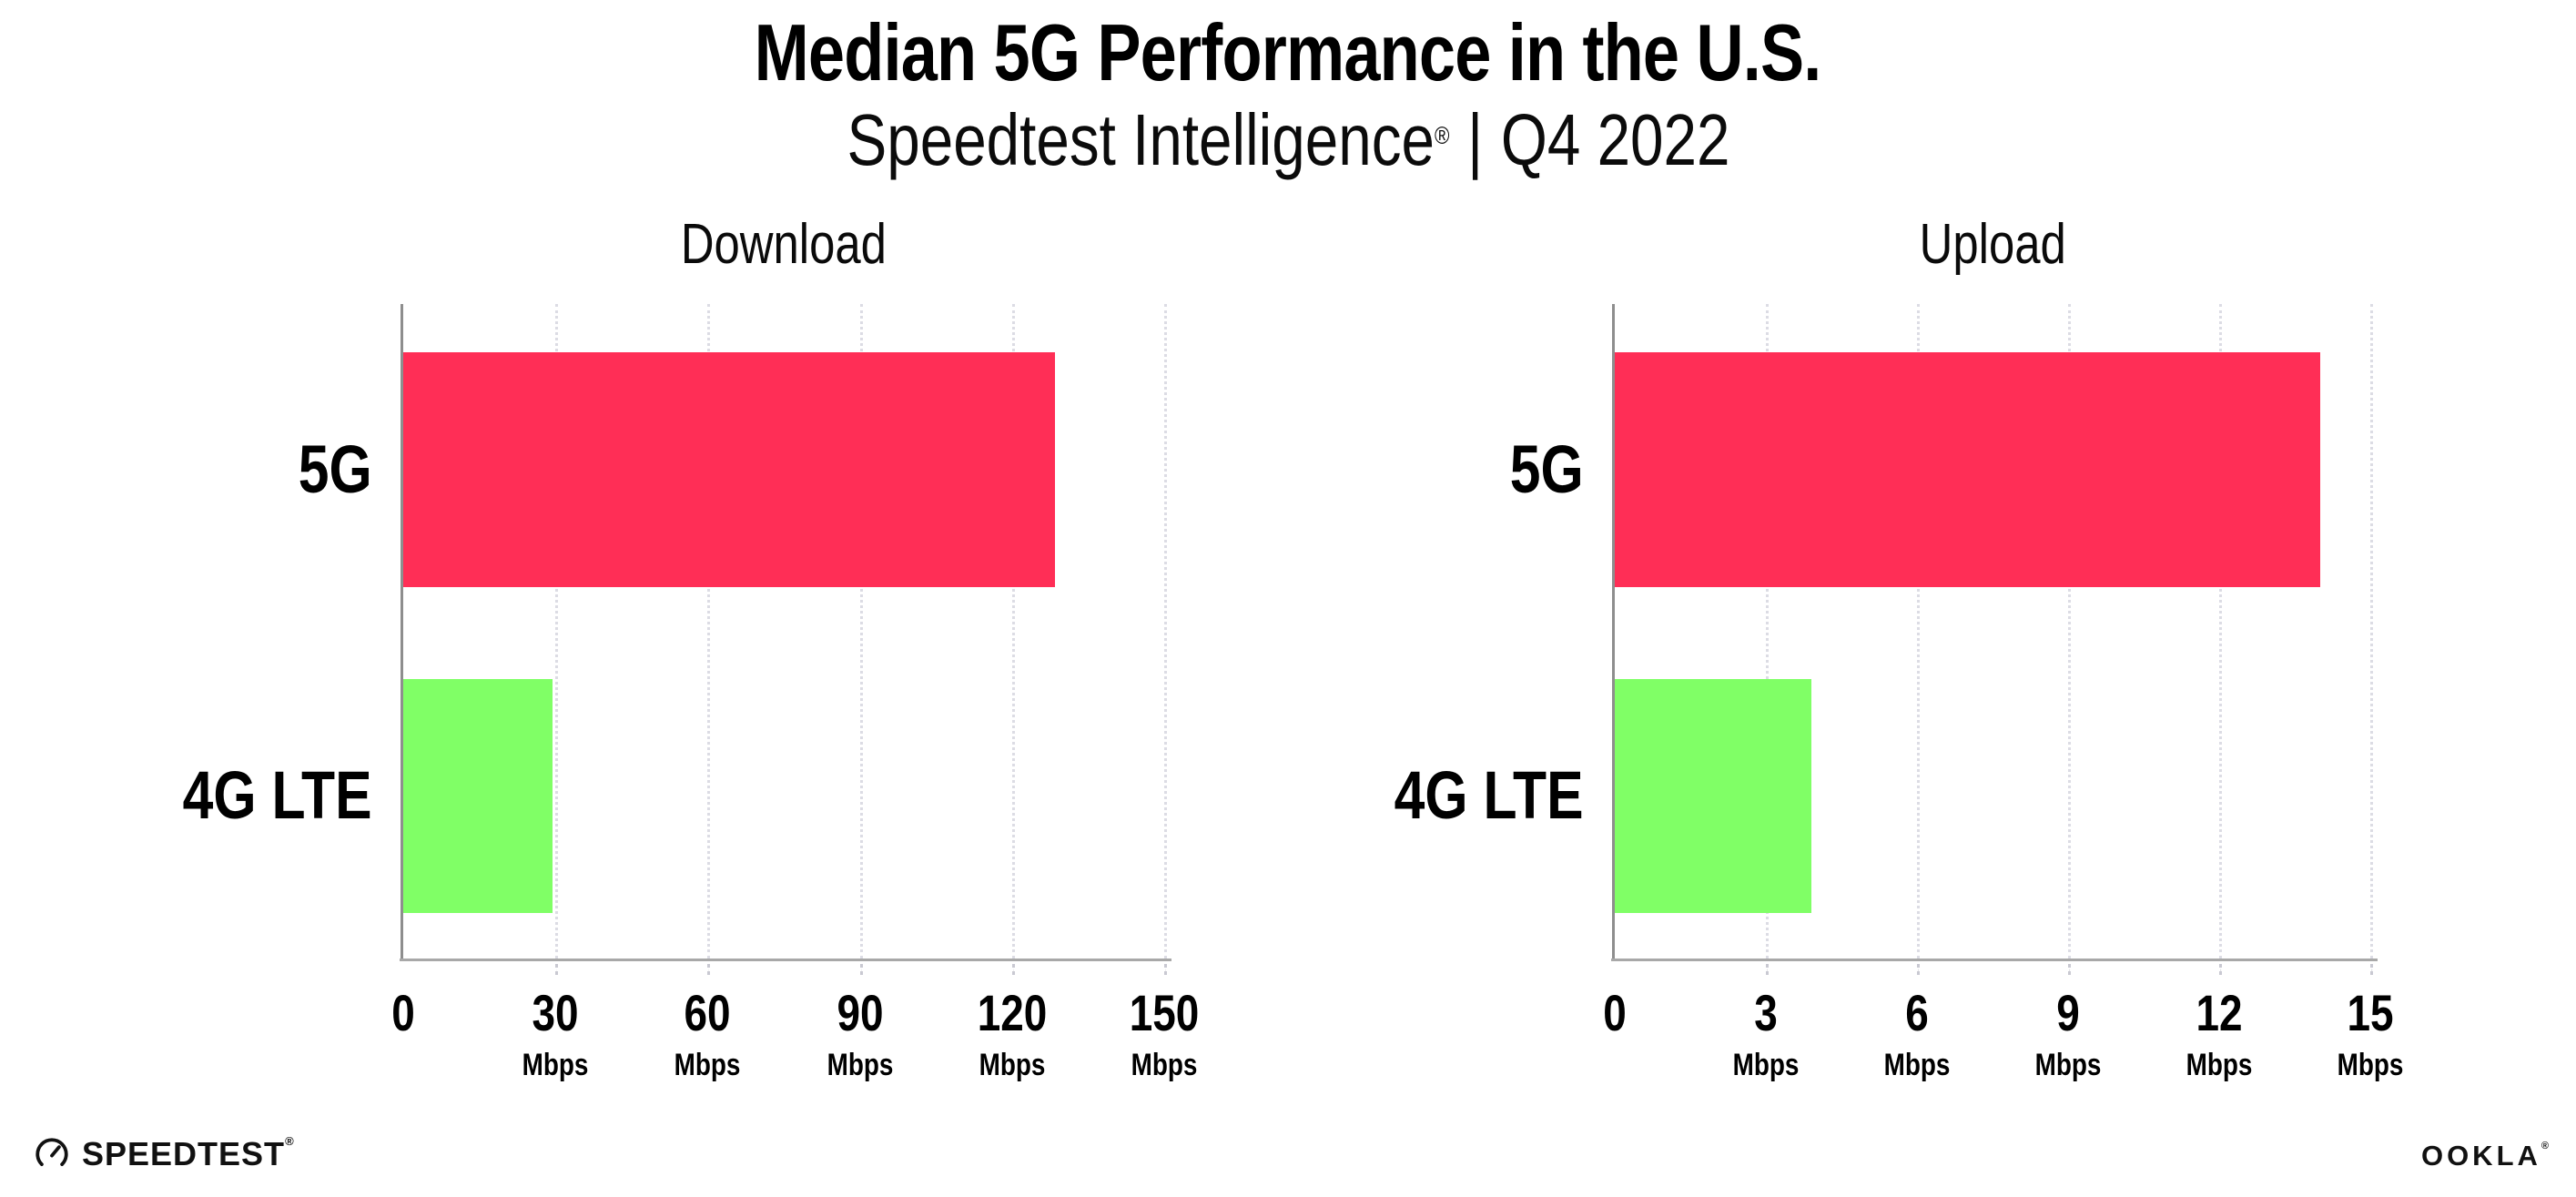 This screenshot has width=2576, height=1197. What do you see at coordinates (51, 1151) in the screenshot?
I see `speedtest-gauge-icon` at bounding box center [51, 1151].